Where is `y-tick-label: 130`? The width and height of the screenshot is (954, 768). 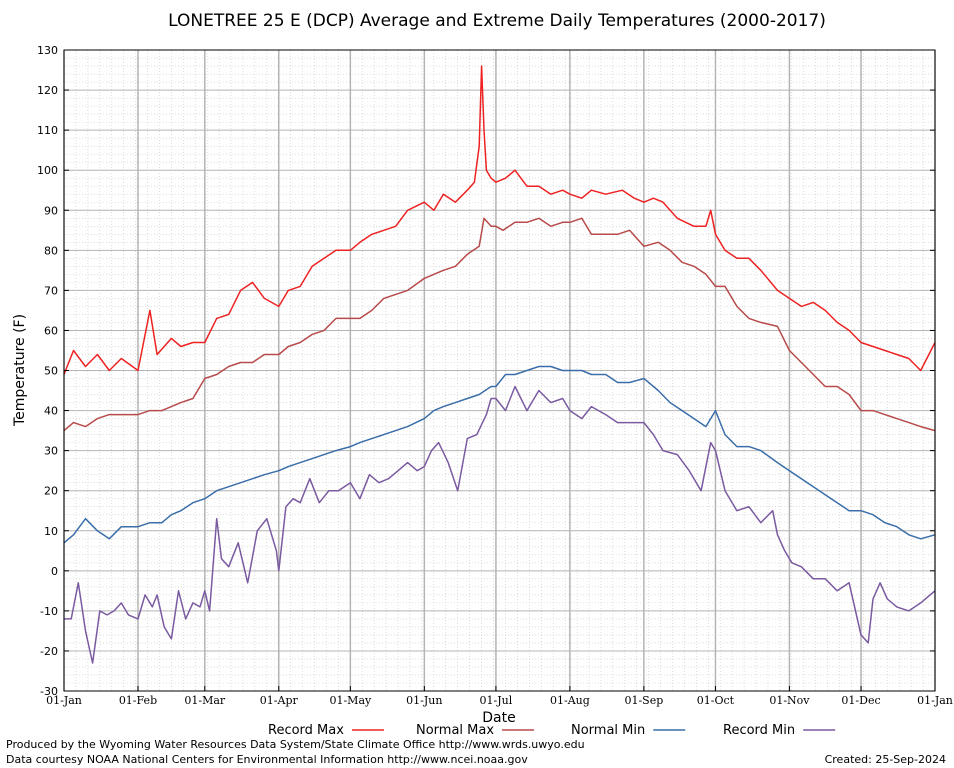 y-tick-label: 130 is located at coordinates (47, 50).